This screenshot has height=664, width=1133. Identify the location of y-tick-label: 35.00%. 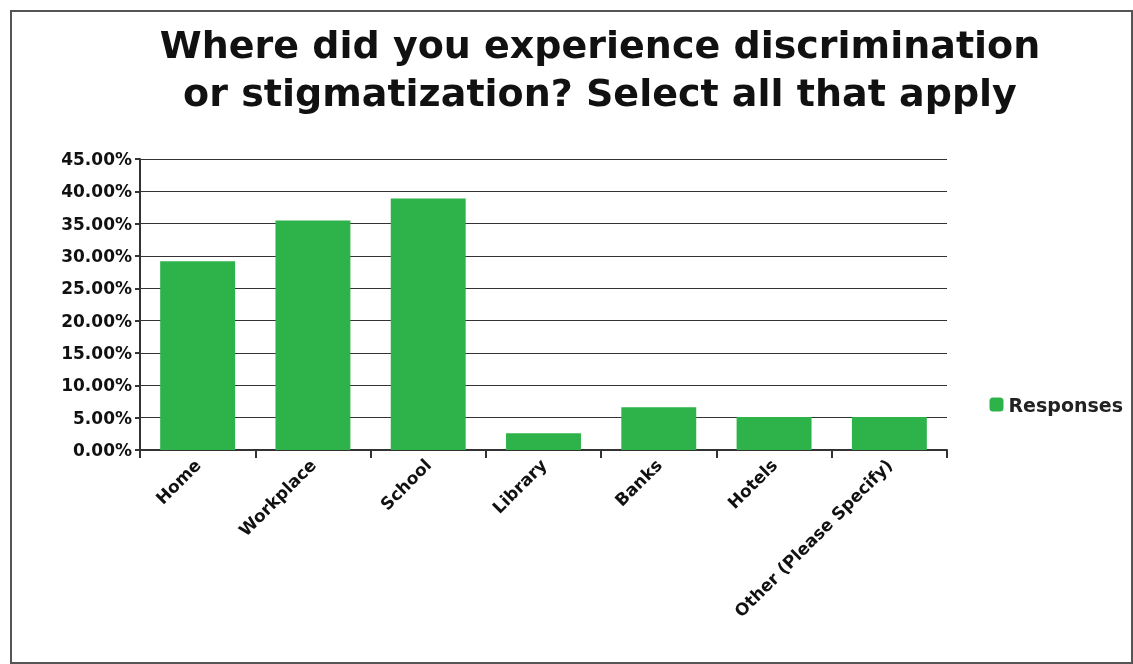
(96, 223).